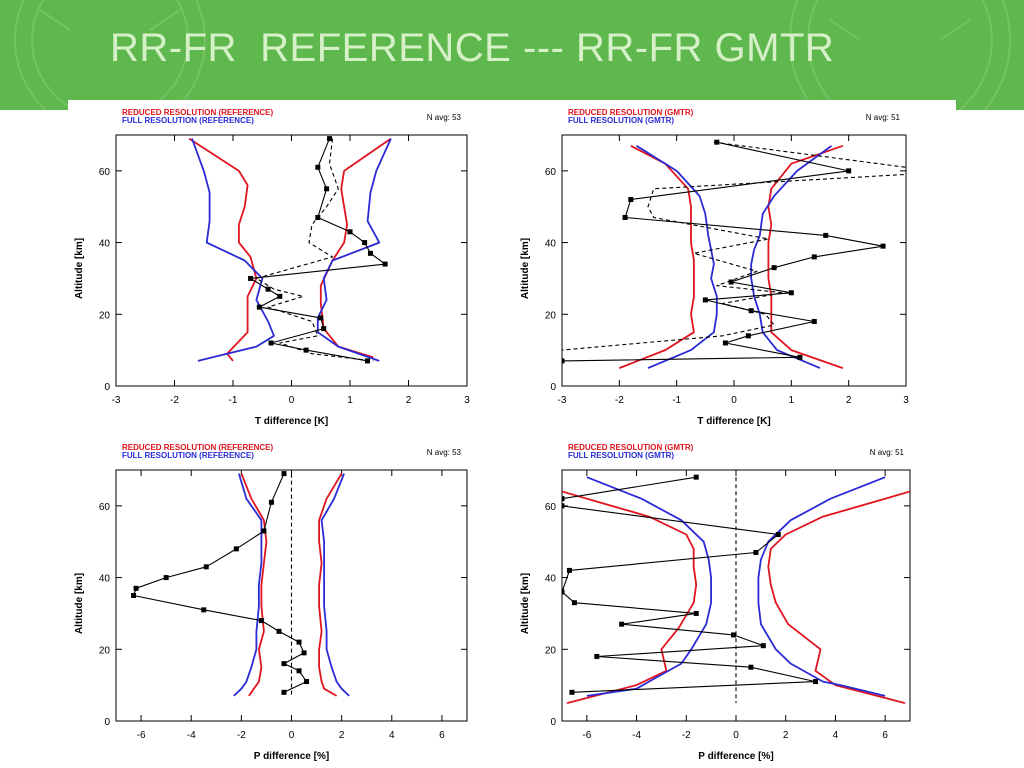  I want to click on legend-reduced: REDUCED RESOLUTION (REFERENCE), so click(197, 447).